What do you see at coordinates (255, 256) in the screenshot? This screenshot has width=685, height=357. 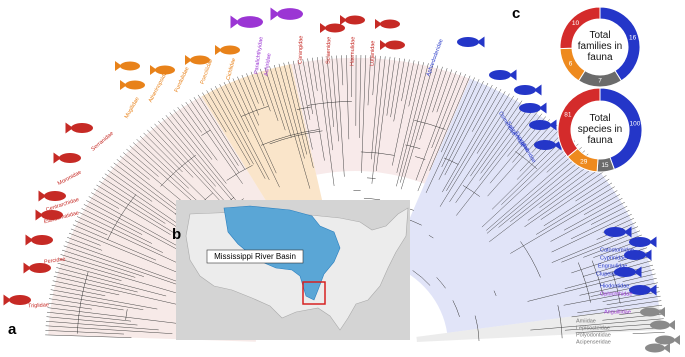 I see `map-label-box` at bounding box center [255, 256].